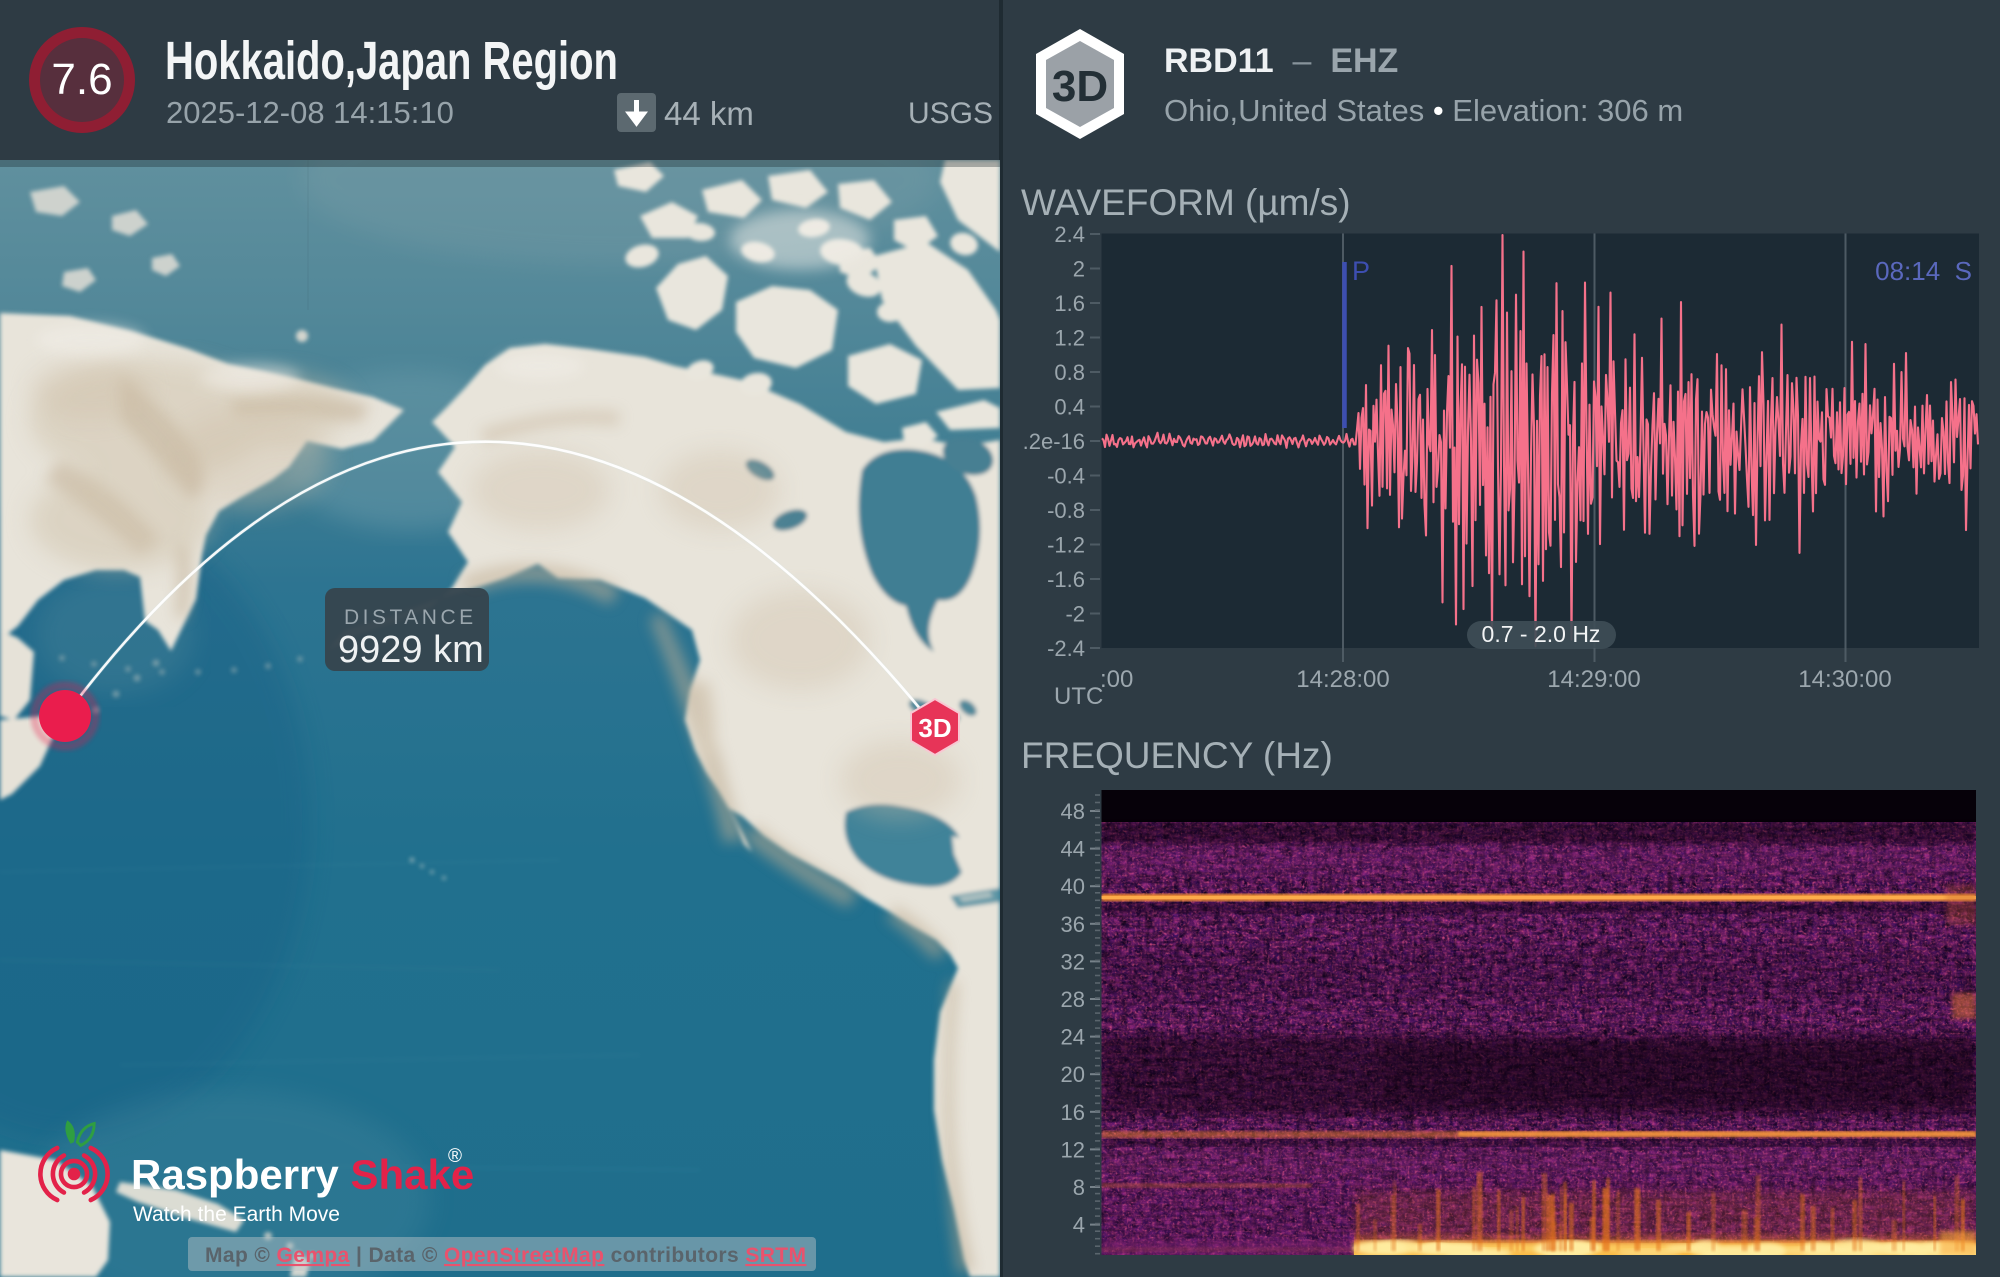 The height and width of the screenshot is (1277, 2000). Describe the element at coordinates (1593, 679) in the screenshot. I see `svg-text: 14:29:00` at that location.